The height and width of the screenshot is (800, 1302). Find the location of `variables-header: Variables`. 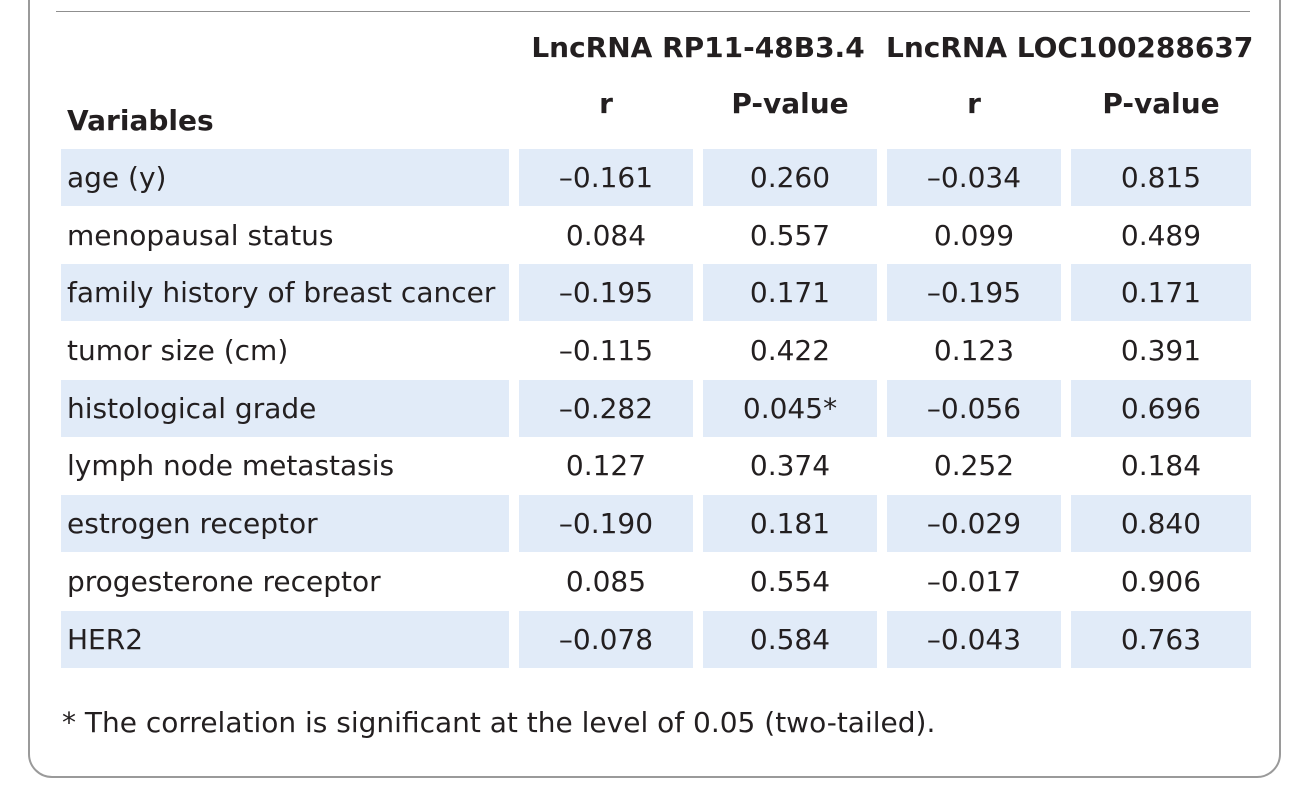

variables-header: Variables is located at coordinates (140, 120).